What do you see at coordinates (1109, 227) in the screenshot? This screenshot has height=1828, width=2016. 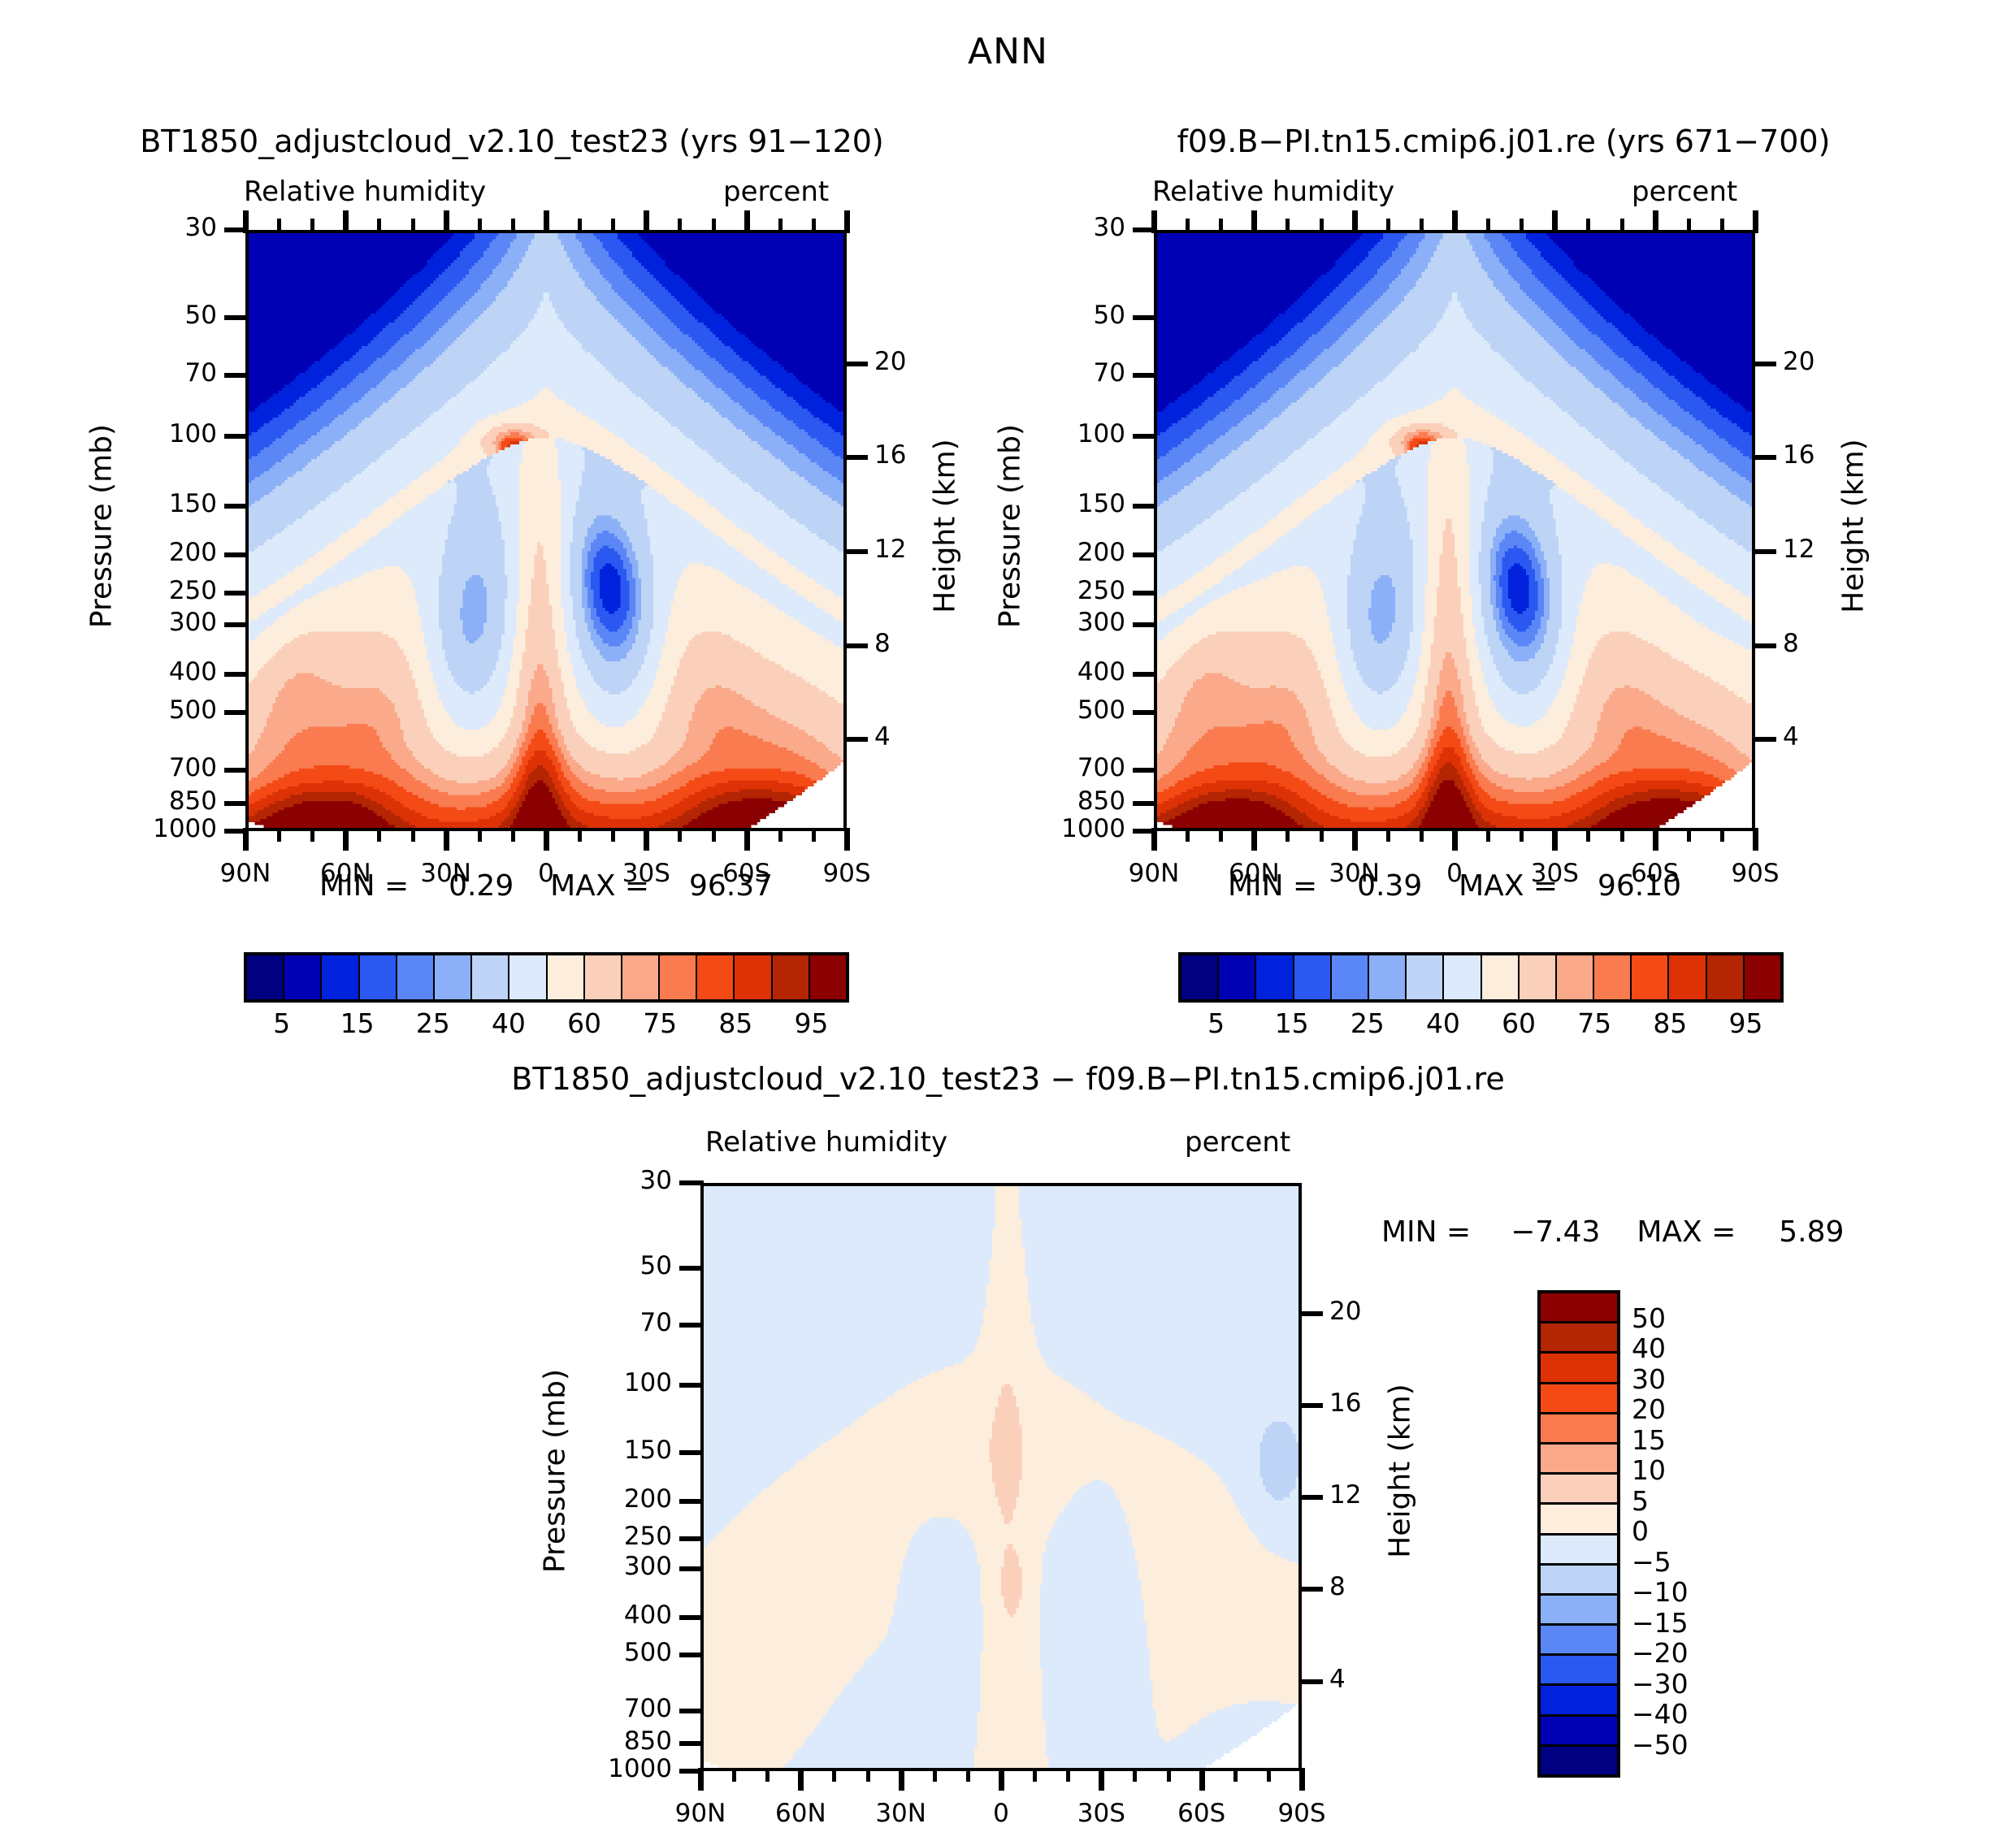 I see `pressure-tick-label: 30` at bounding box center [1109, 227].